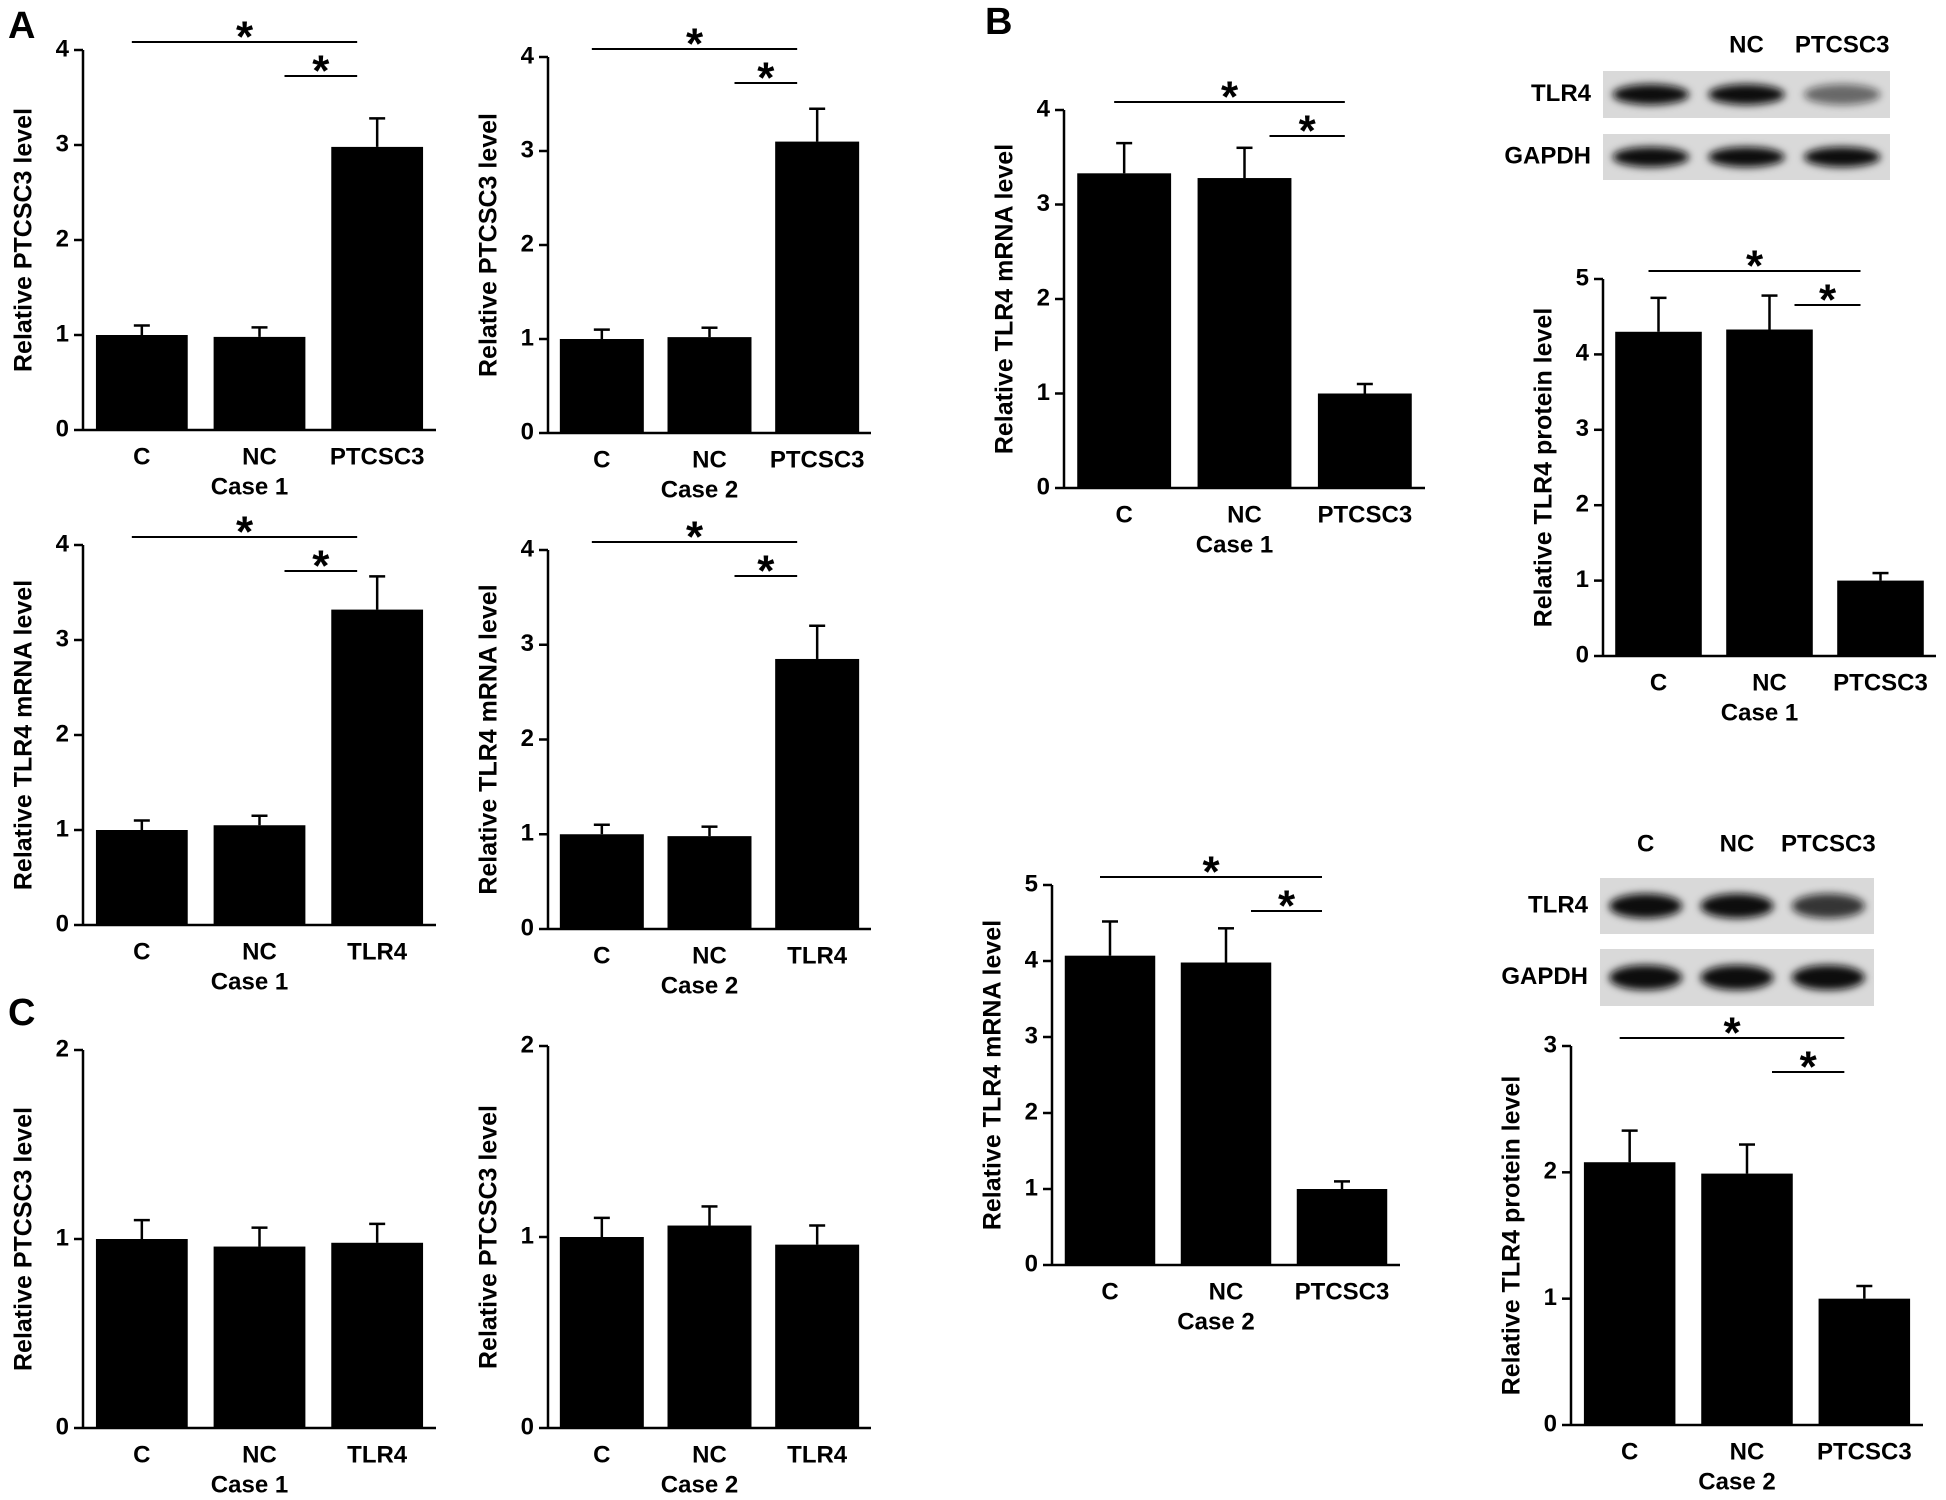 Image resolution: width=1946 pixels, height=1500 pixels. I want to click on blot-lane-label: C, so click(1645, 843).